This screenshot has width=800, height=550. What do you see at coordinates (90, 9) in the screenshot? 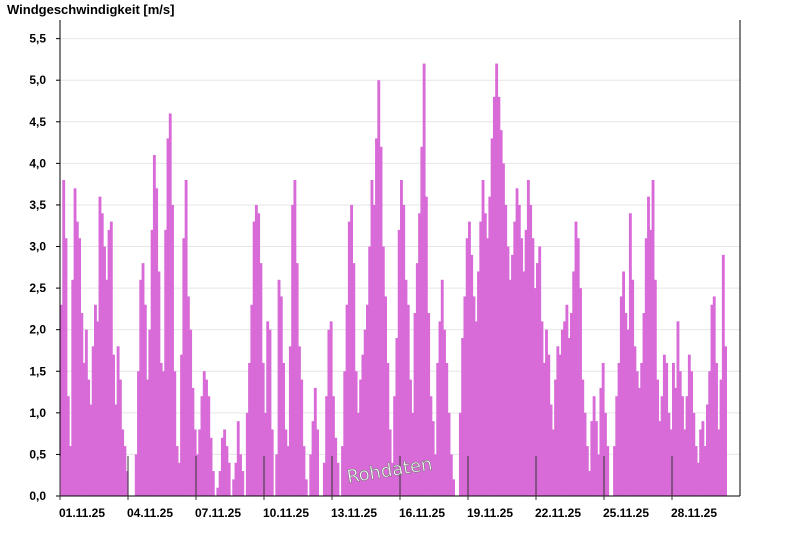
I see `chart-title: Windgeschwindigkeit [m/s]` at bounding box center [90, 9].